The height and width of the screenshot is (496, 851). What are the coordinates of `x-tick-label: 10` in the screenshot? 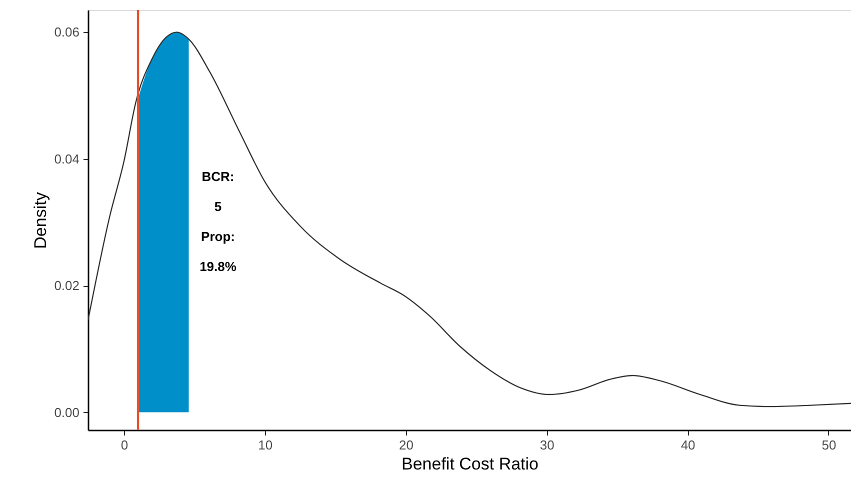 It's located at (265, 445).